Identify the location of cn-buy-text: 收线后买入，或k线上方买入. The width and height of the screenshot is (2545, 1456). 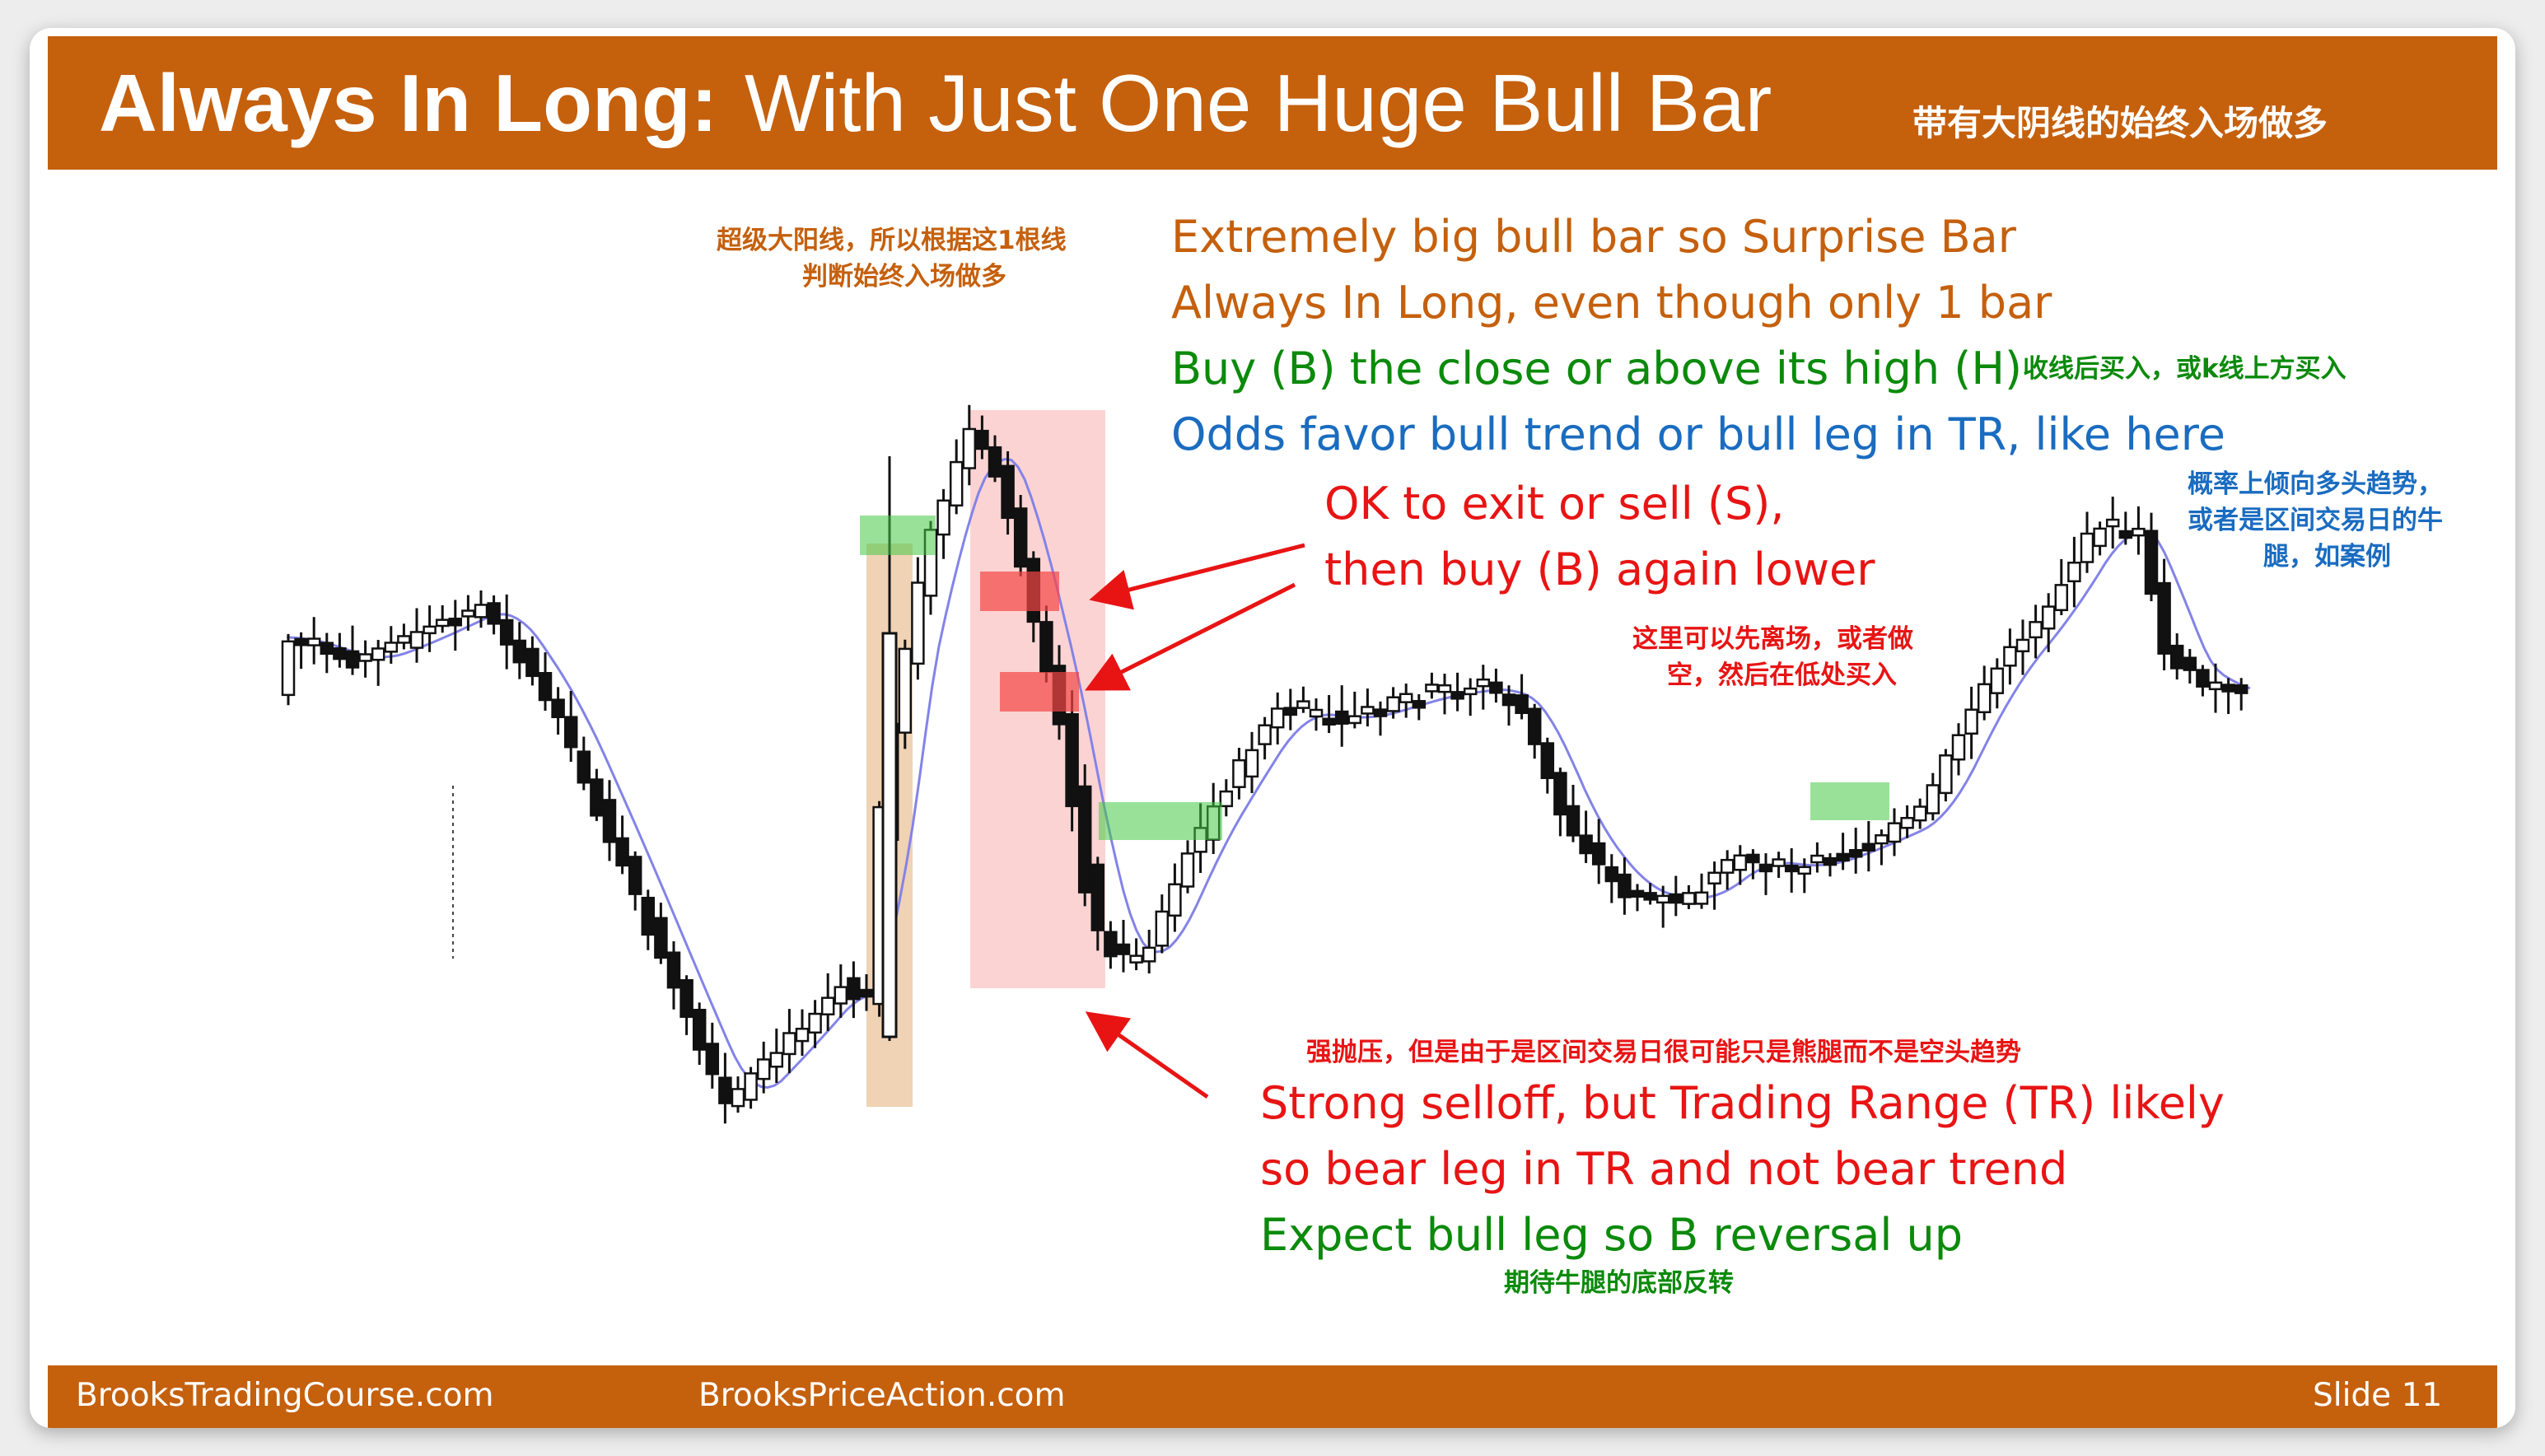
(2185, 369).